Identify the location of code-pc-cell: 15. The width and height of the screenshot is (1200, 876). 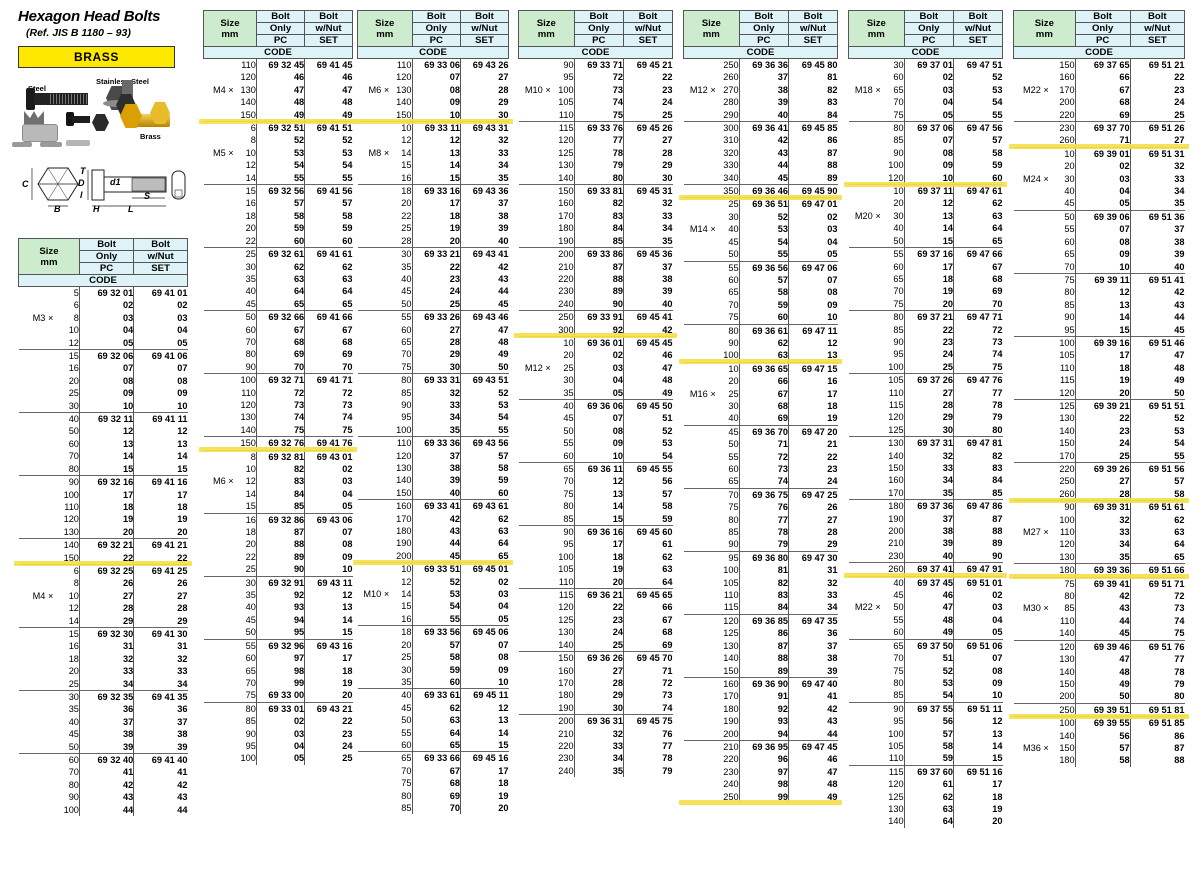
(436, 178).